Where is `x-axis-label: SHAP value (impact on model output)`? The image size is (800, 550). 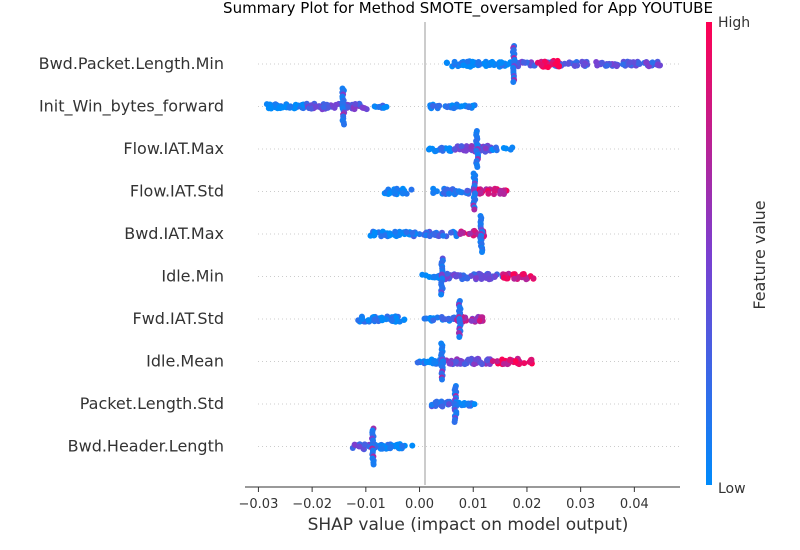
x-axis-label: SHAP value (impact on model output) is located at coordinates (468, 525).